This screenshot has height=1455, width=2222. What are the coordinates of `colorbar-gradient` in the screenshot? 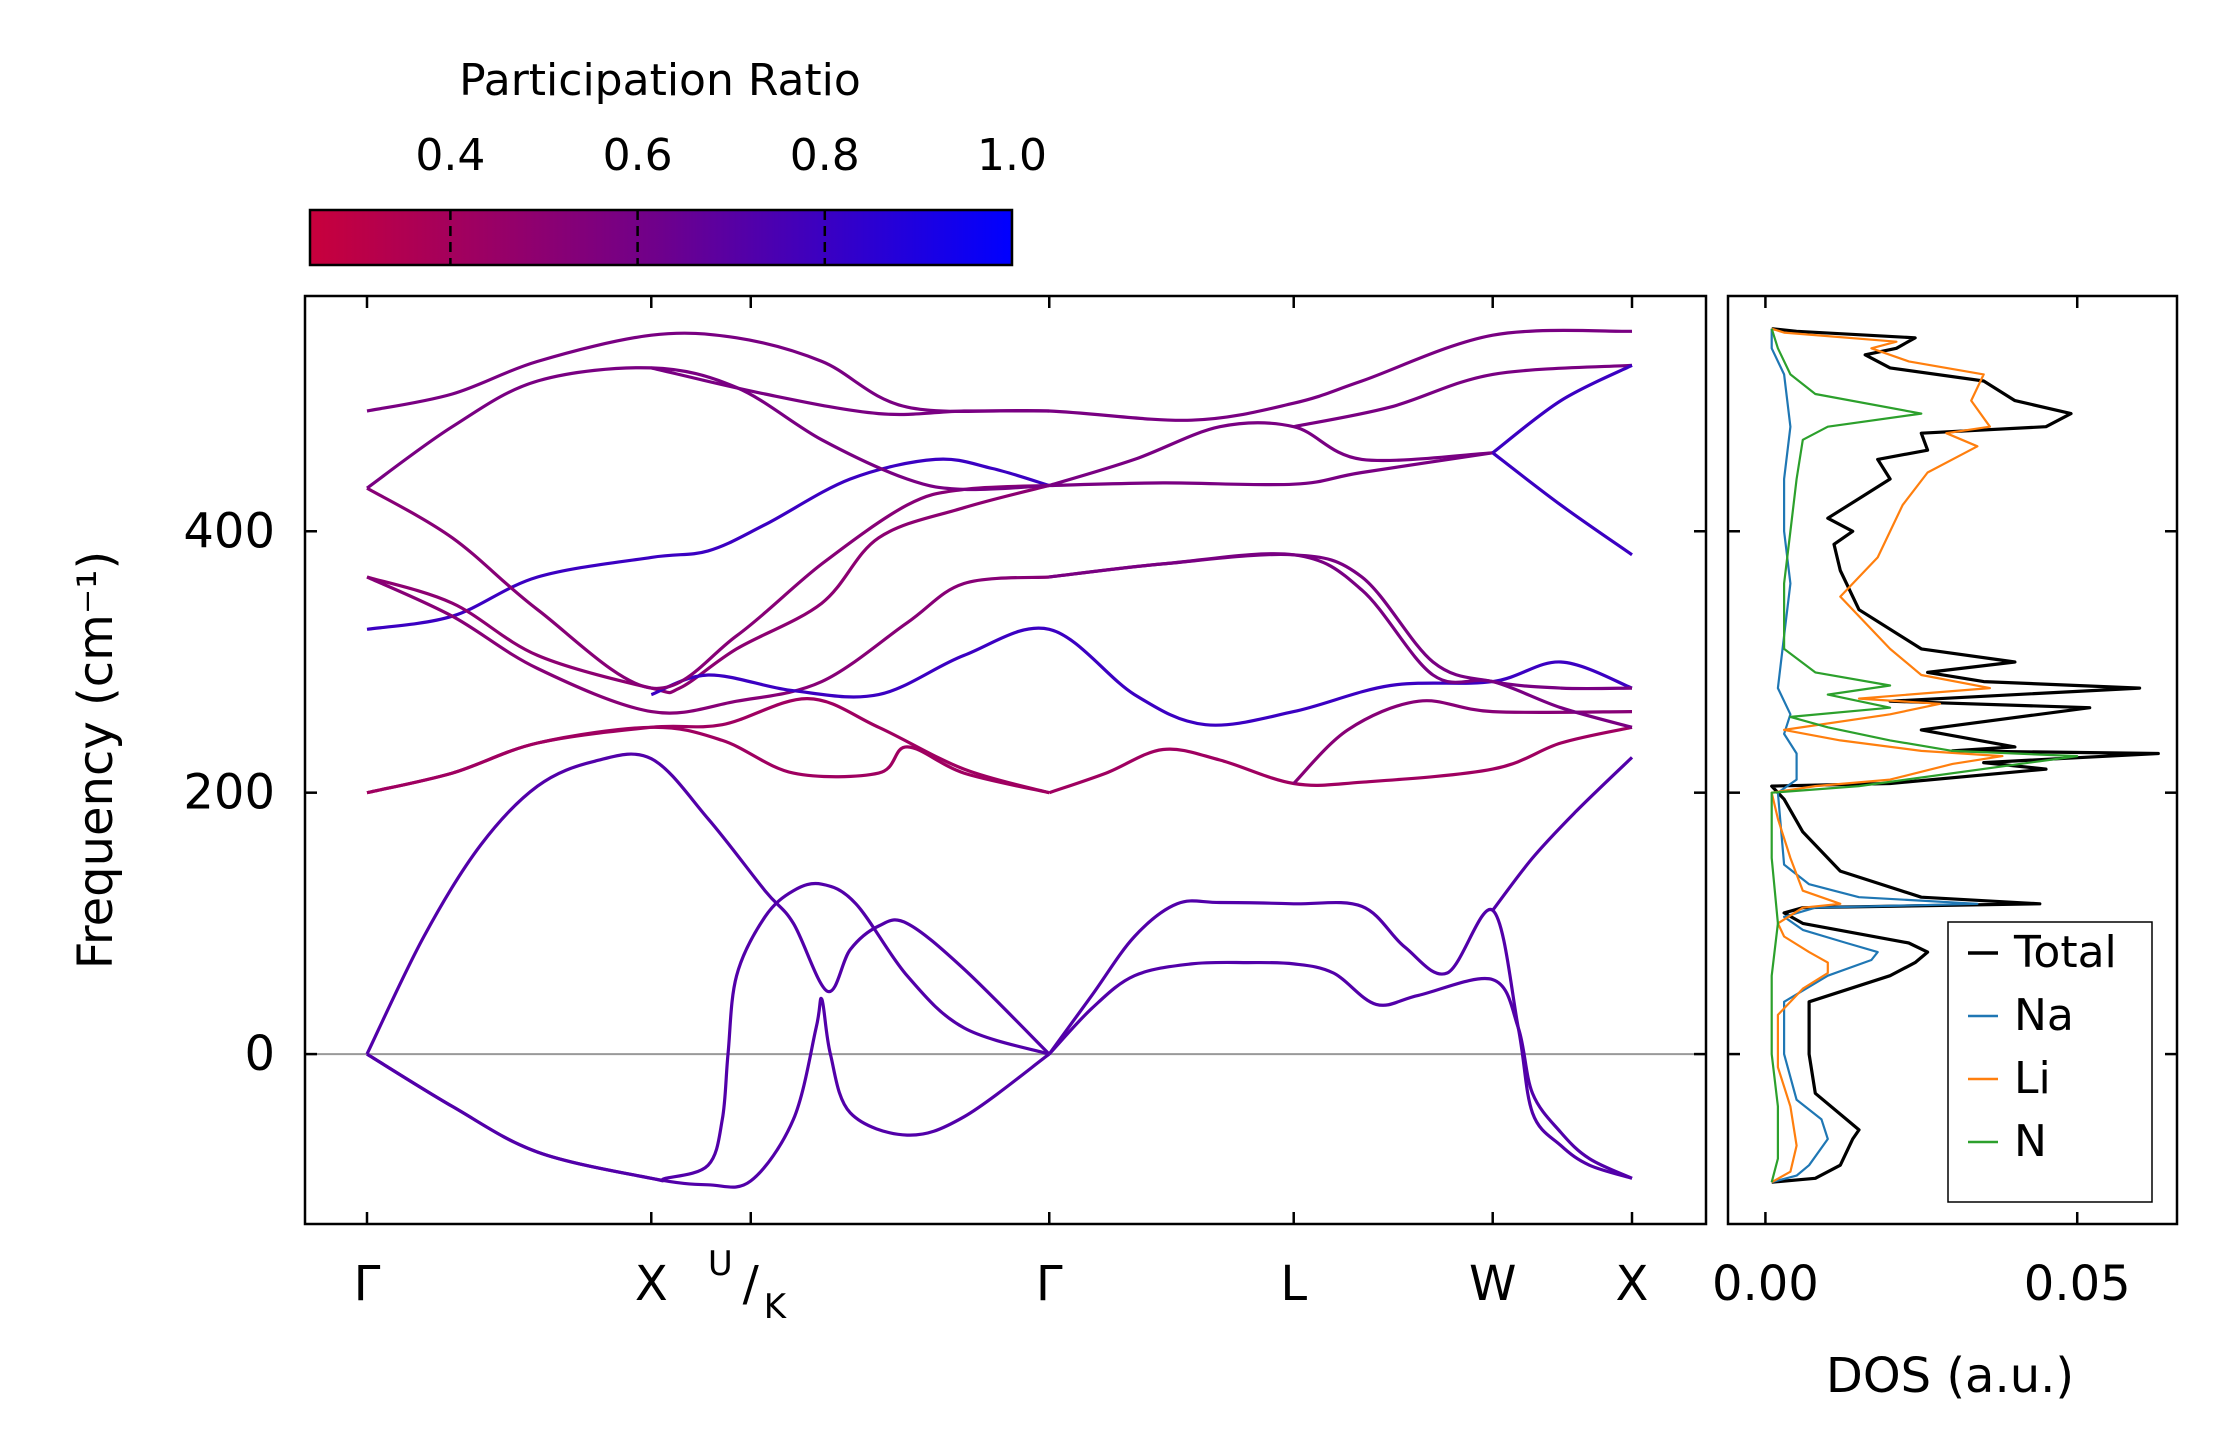 It's located at (661, 237).